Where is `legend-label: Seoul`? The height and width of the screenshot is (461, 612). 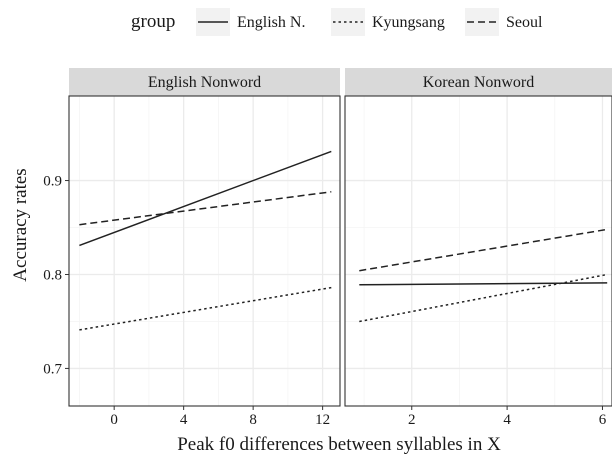 legend-label: Seoul is located at coordinates (524, 22).